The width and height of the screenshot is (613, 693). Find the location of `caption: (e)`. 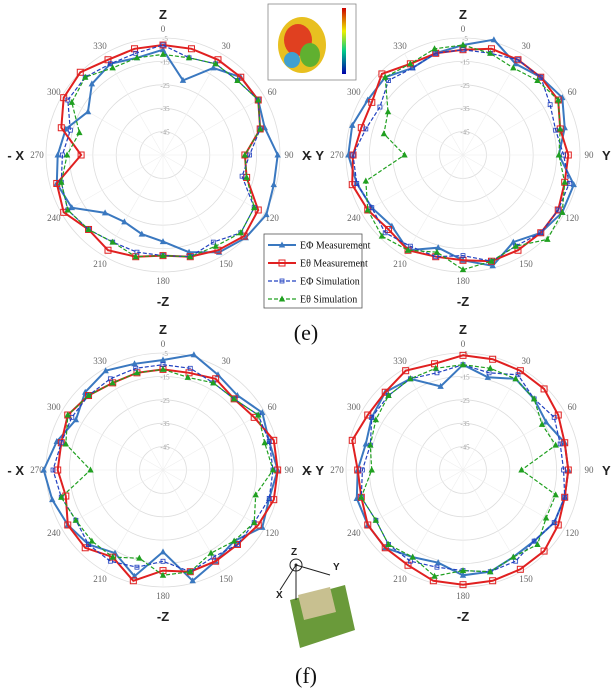

caption: (e) is located at coordinates (306, 332).